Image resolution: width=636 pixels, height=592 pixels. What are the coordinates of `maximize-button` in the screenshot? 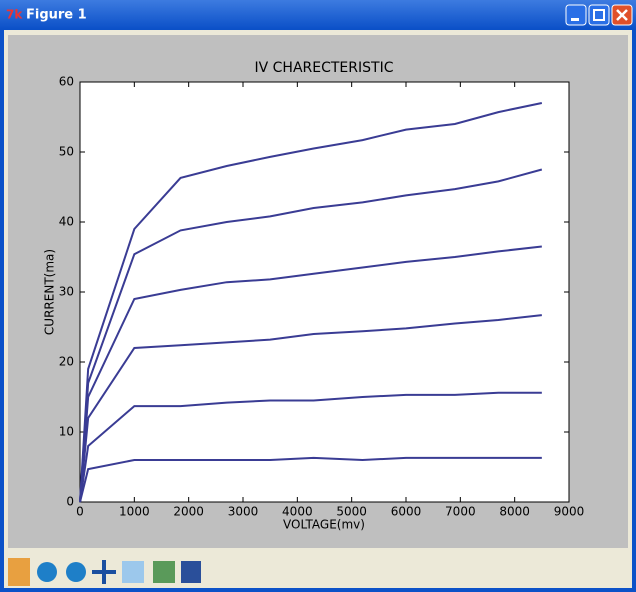 It's located at (599, 15).